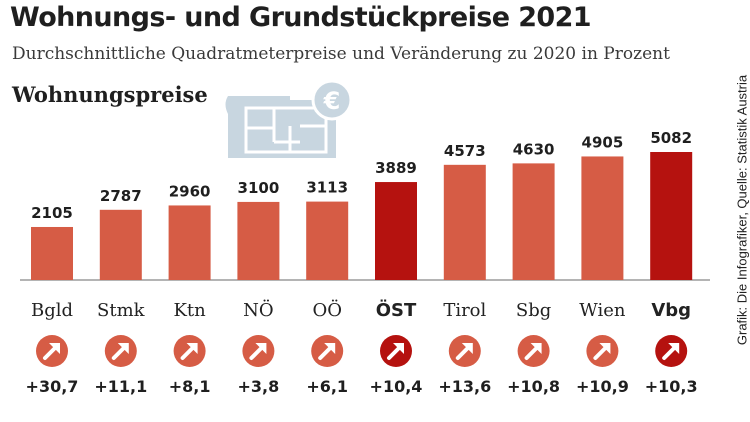  I want to click on category-label: OÖ, so click(327, 309).